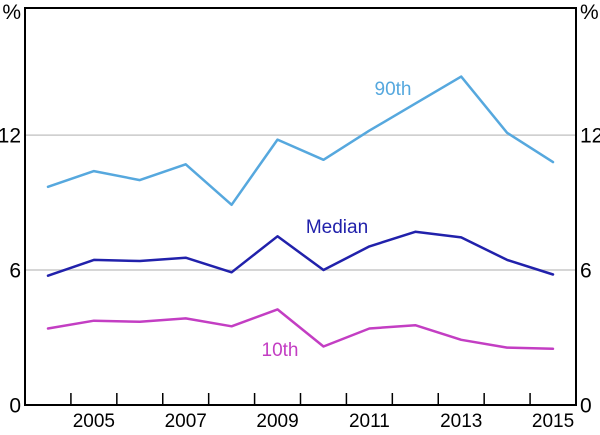 The height and width of the screenshot is (435, 600). What do you see at coordinates (10, 136) in the screenshot?
I see `y-tick-label-left-12: 12` at bounding box center [10, 136].